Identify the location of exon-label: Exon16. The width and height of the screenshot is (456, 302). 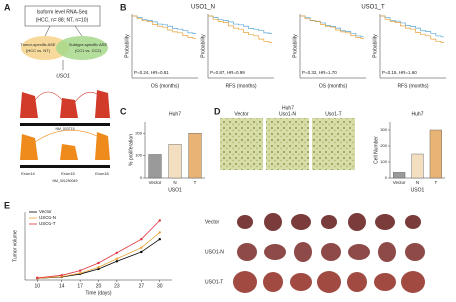
(102, 173).